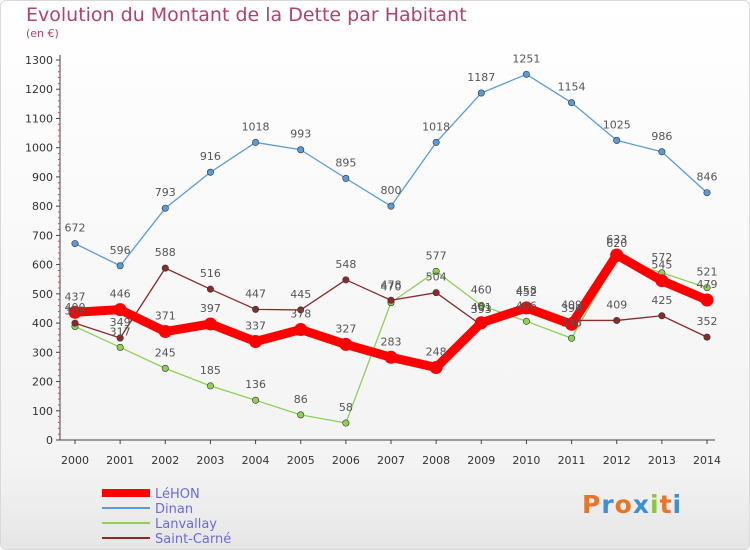 The width and height of the screenshot is (750, 550). I want to click on y-tick-label: 600, so click(42, 265).